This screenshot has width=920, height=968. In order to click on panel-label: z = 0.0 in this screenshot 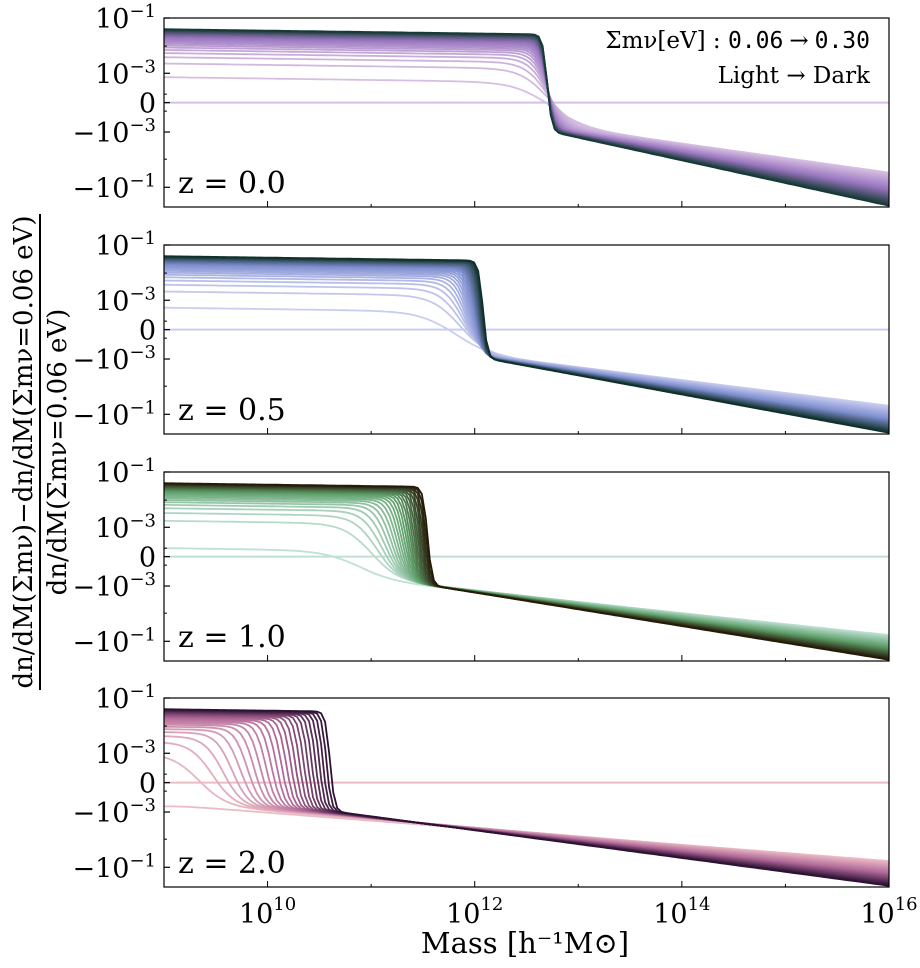, I will do `click(232, 183)`.